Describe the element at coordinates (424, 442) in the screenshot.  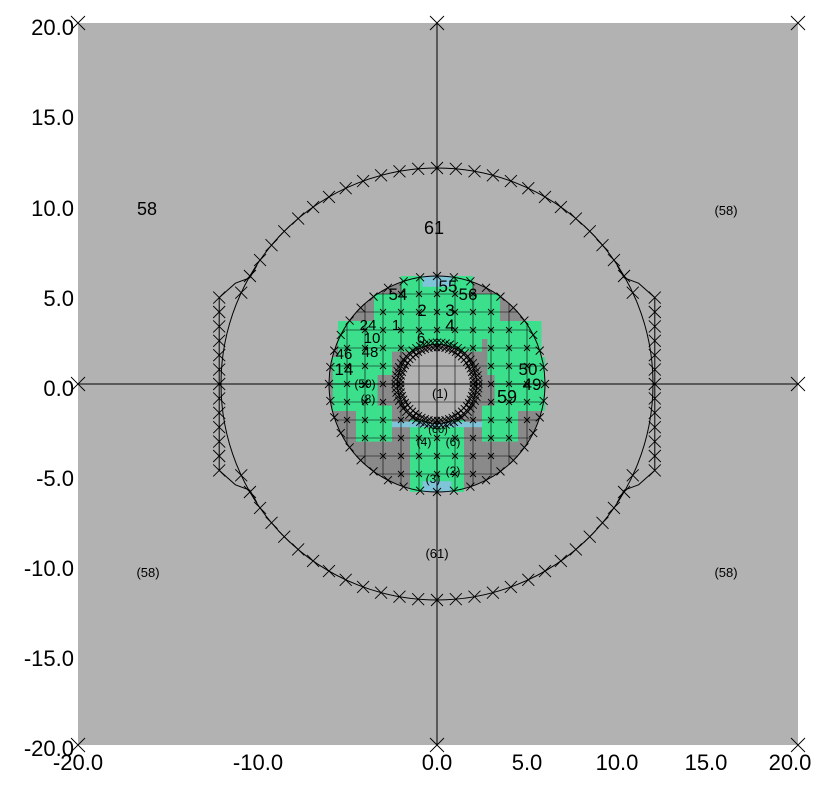
I see `core-label: (4)` at that location.